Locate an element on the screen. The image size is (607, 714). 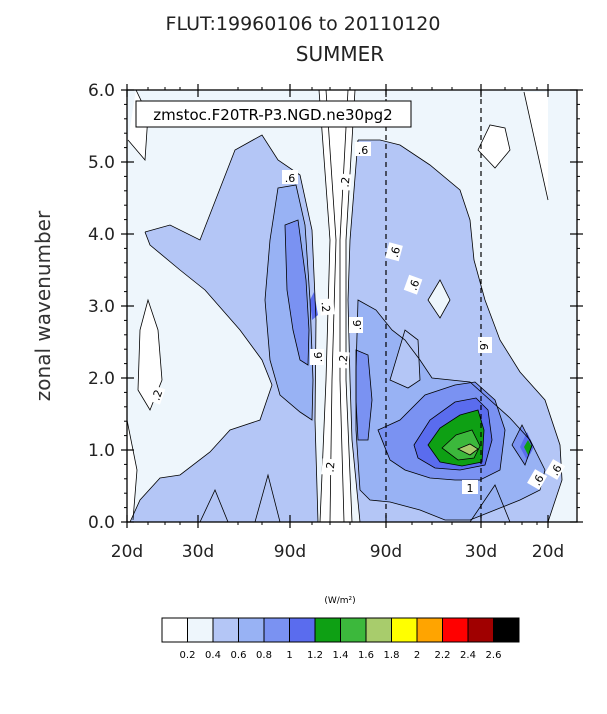
colorbar-label: 1.4 is located at coordinates (341, 655).